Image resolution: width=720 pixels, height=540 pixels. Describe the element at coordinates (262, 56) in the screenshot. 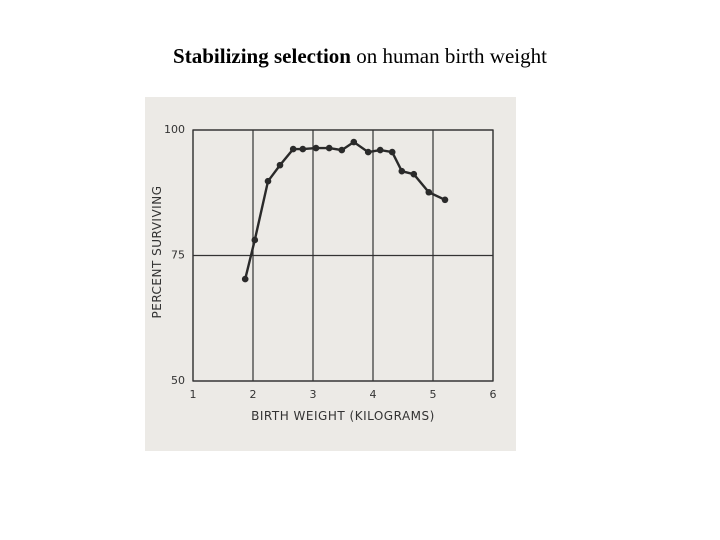

I see `title-bold: Stabilizing selection` at that location.